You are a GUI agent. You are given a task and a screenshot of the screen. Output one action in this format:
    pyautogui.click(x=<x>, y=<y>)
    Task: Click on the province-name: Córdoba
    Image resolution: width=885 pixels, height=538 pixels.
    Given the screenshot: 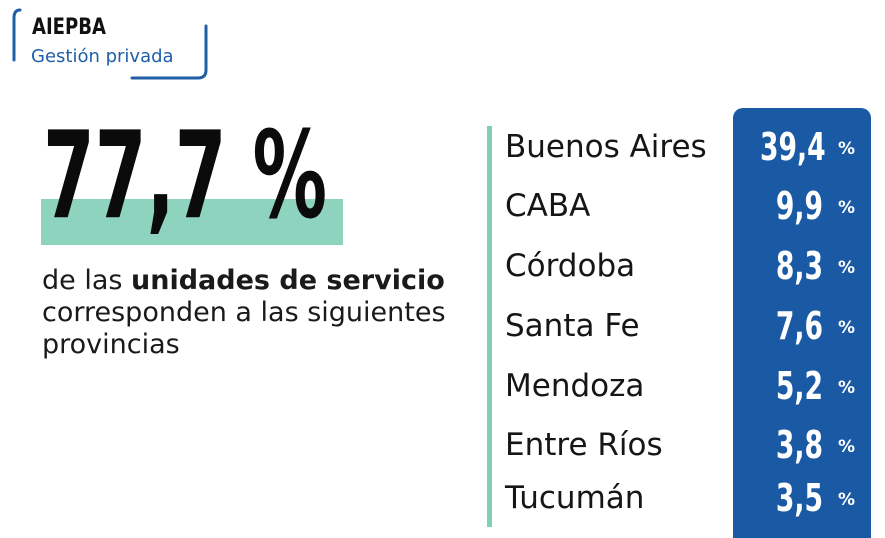 What is the action you would take?
    pyautogui.click(x=570, y=266)
    